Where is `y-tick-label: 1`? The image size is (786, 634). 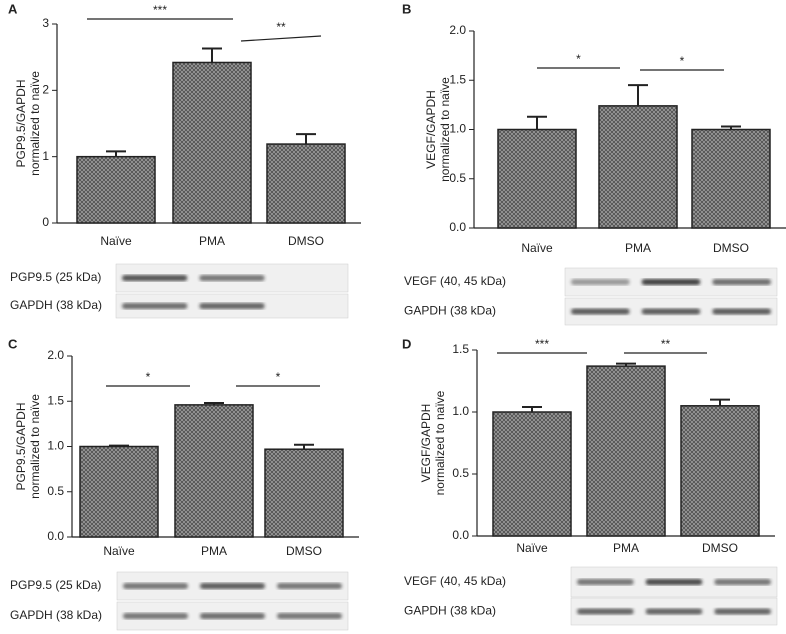 y-tick-label: 1 is located at coordinates (45, 156).